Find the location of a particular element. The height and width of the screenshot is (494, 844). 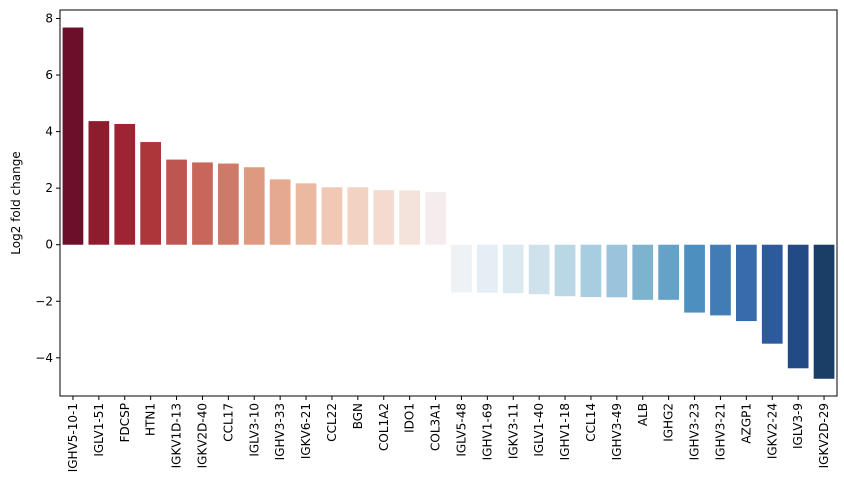

y-tick-label: −4 is located at coordinates (44, 358).